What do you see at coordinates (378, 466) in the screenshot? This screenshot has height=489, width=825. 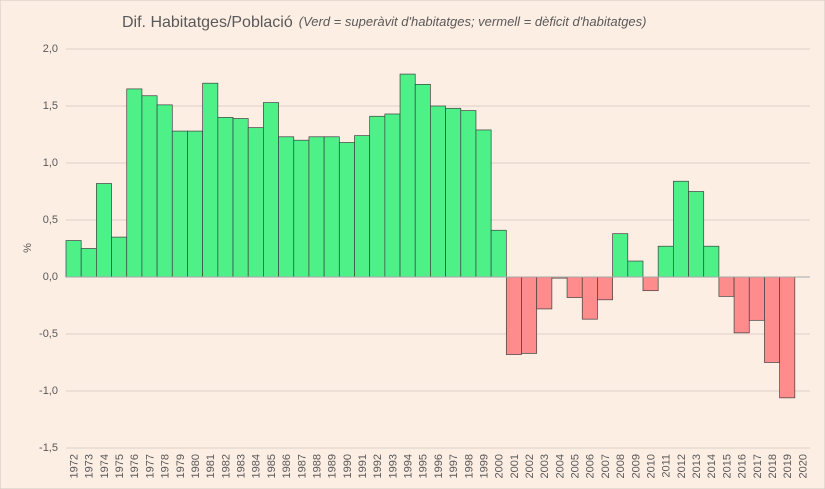 I see `x-tick-label: 1992` at bounding box center [378, 466].